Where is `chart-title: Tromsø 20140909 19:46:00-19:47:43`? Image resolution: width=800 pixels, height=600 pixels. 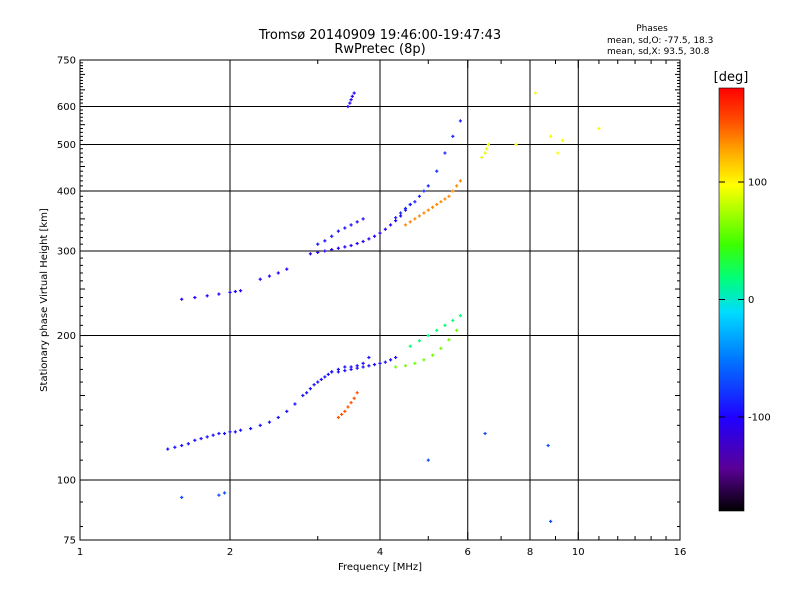
chart-title: Tromsø 20140909 19:46:00-19:47:43 is located at coordinates (379, 35).